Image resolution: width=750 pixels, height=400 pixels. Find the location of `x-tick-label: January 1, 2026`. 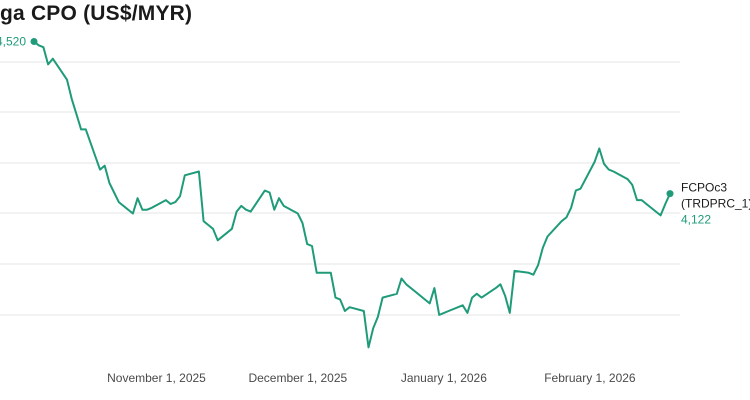

x-tick-label: January 1, 2026 is located at coordinates (444, 378).